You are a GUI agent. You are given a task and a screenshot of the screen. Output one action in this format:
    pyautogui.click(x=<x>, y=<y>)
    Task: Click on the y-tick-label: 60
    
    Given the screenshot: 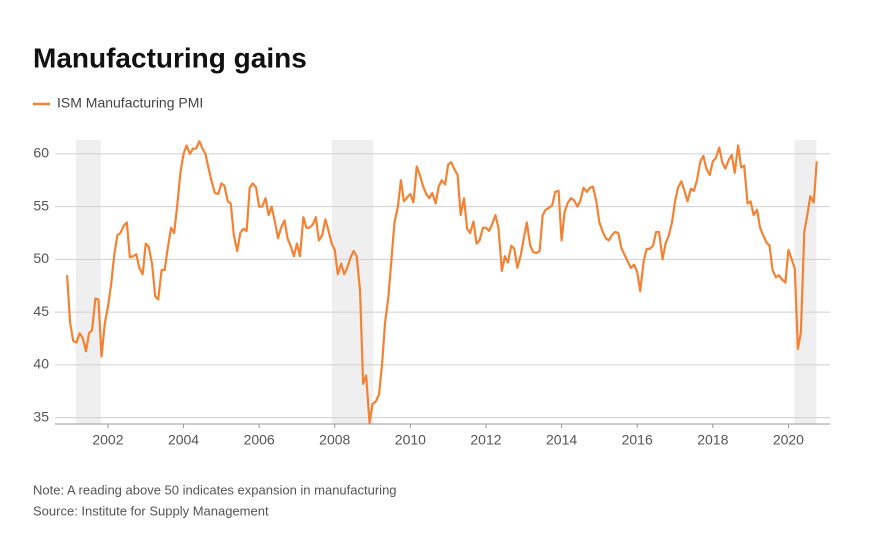 What is the action you would take?
    pyautogui.click(x=41, y=153)
    